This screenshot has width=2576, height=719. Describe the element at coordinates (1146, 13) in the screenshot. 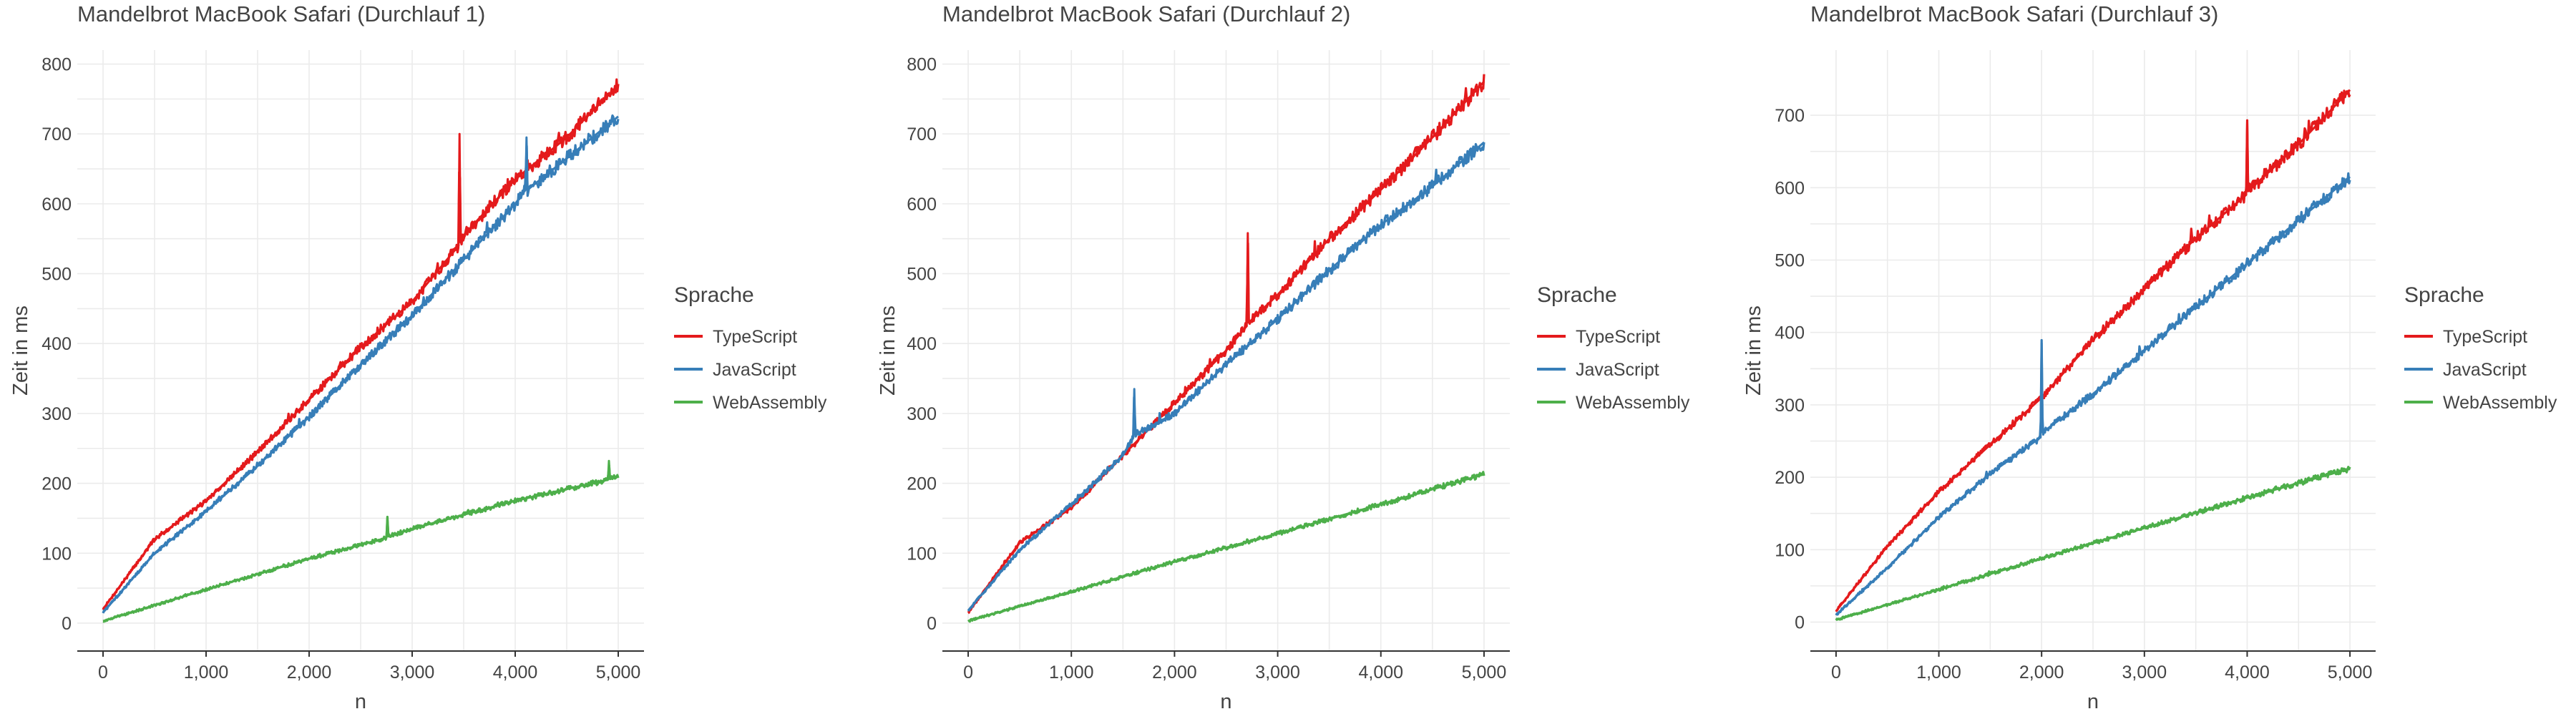

I see `chart-title: Mandelbrot MacBook Safari (Durchlauf 2)` at that location.